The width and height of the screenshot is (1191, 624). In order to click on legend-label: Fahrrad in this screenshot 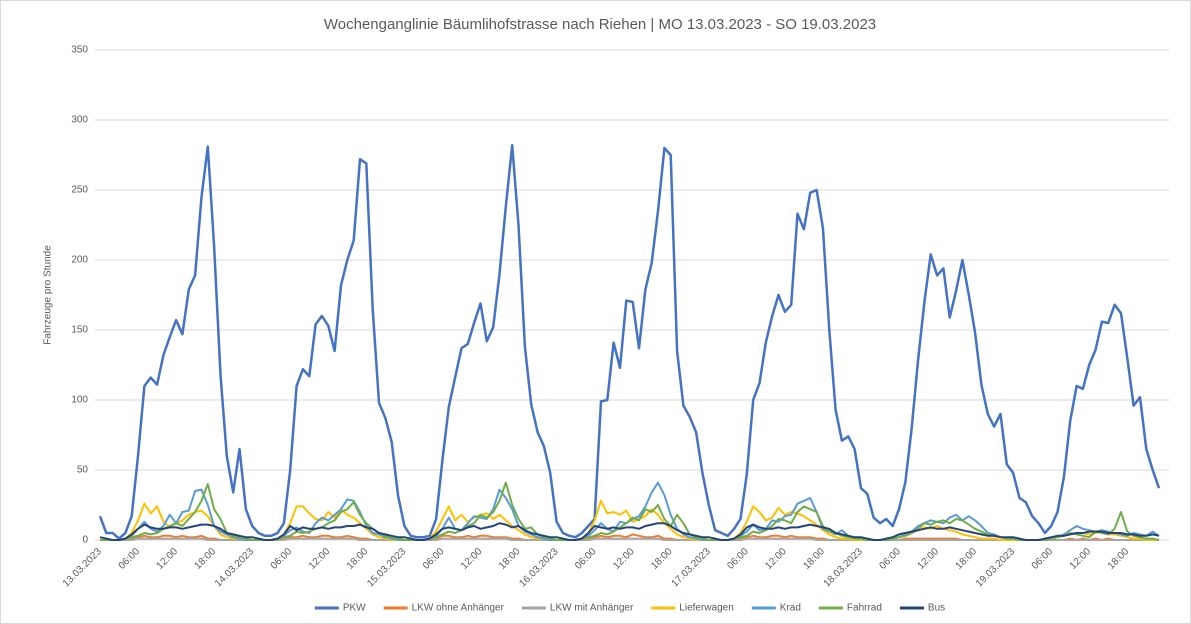, I will do `click(864, 608)`.